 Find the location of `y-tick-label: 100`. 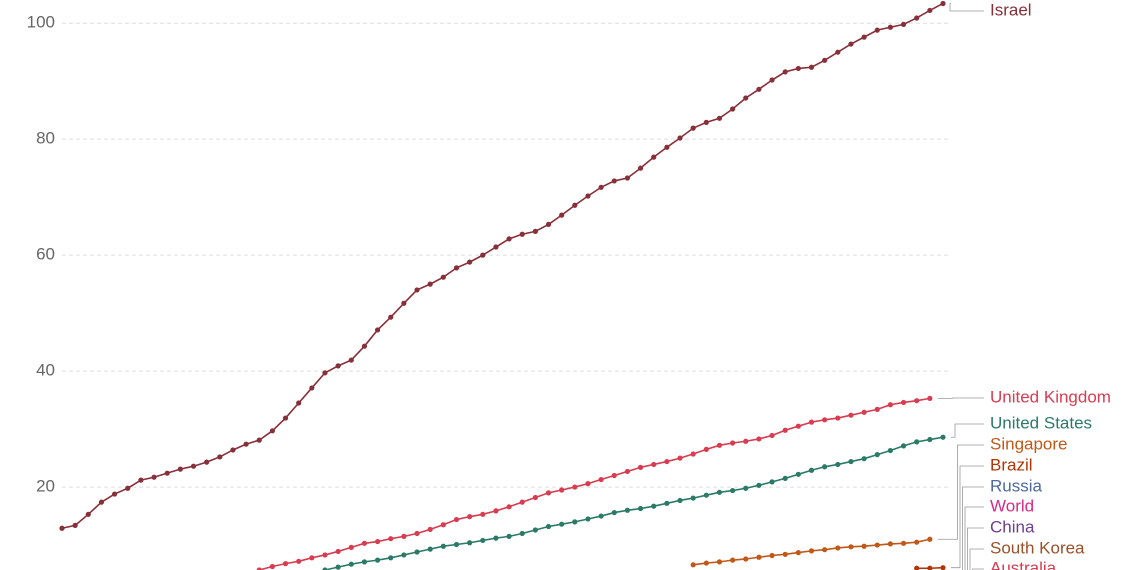

y-tick-label: 100 is located at coordinates (41, 22).